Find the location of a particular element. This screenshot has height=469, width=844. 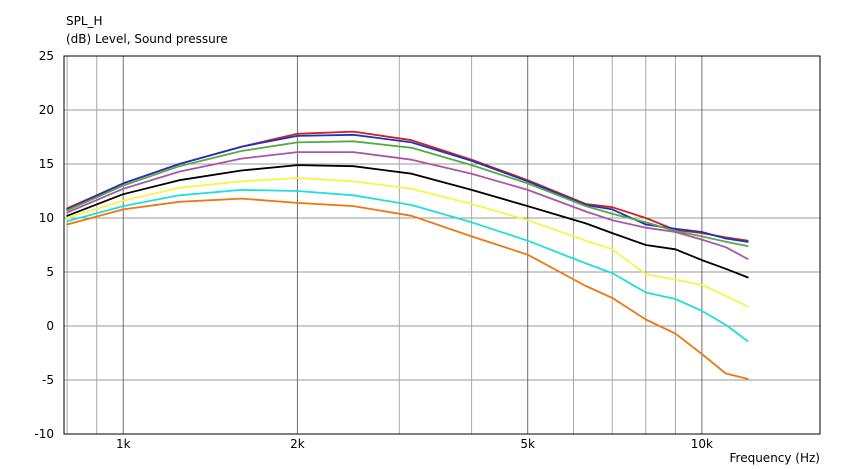

x-tick-labels: 1k 2k 5k 10k is located at coordinates (414, 444).